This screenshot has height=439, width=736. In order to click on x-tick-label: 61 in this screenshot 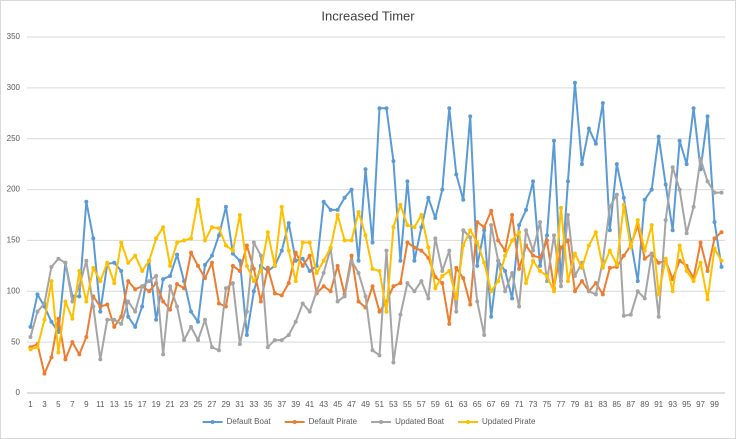, I will do `click(449, 404)`.